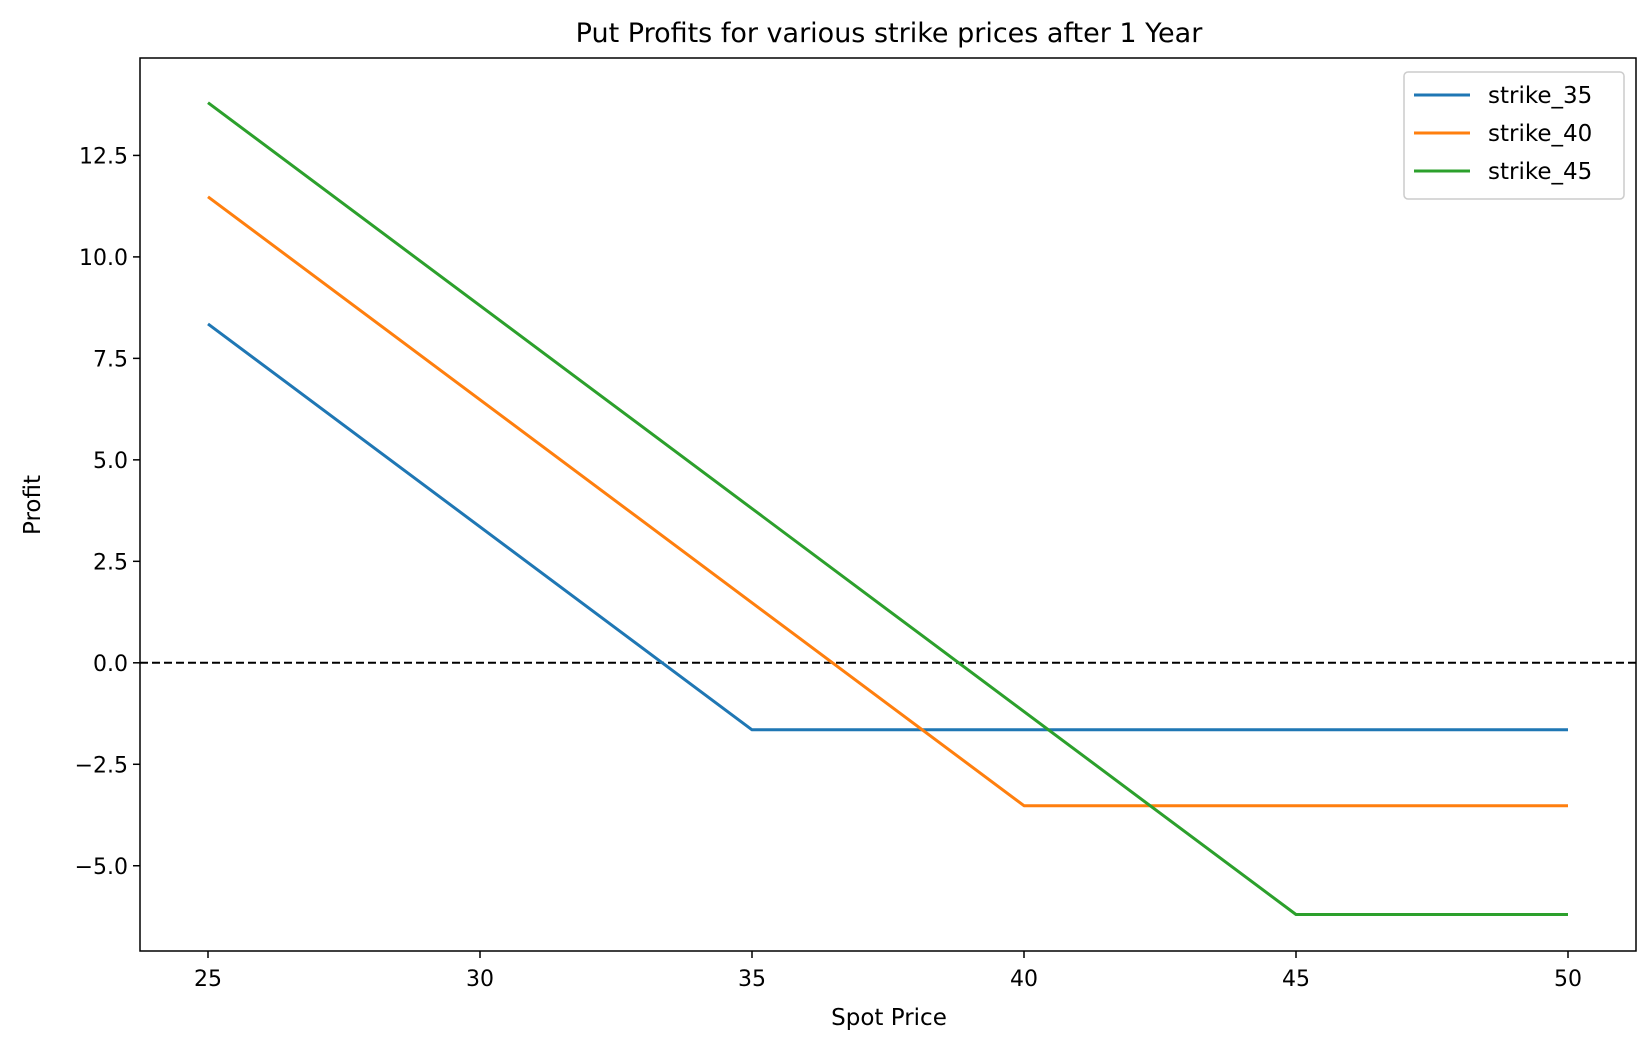  I want to click on y-axis-label: Profit, so click(33, 505).